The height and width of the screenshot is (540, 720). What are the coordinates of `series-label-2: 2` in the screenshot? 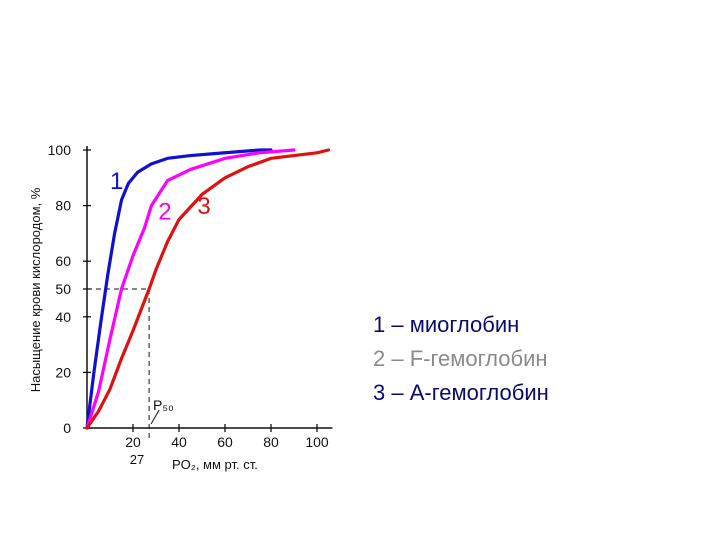 It's located at (164, 212).